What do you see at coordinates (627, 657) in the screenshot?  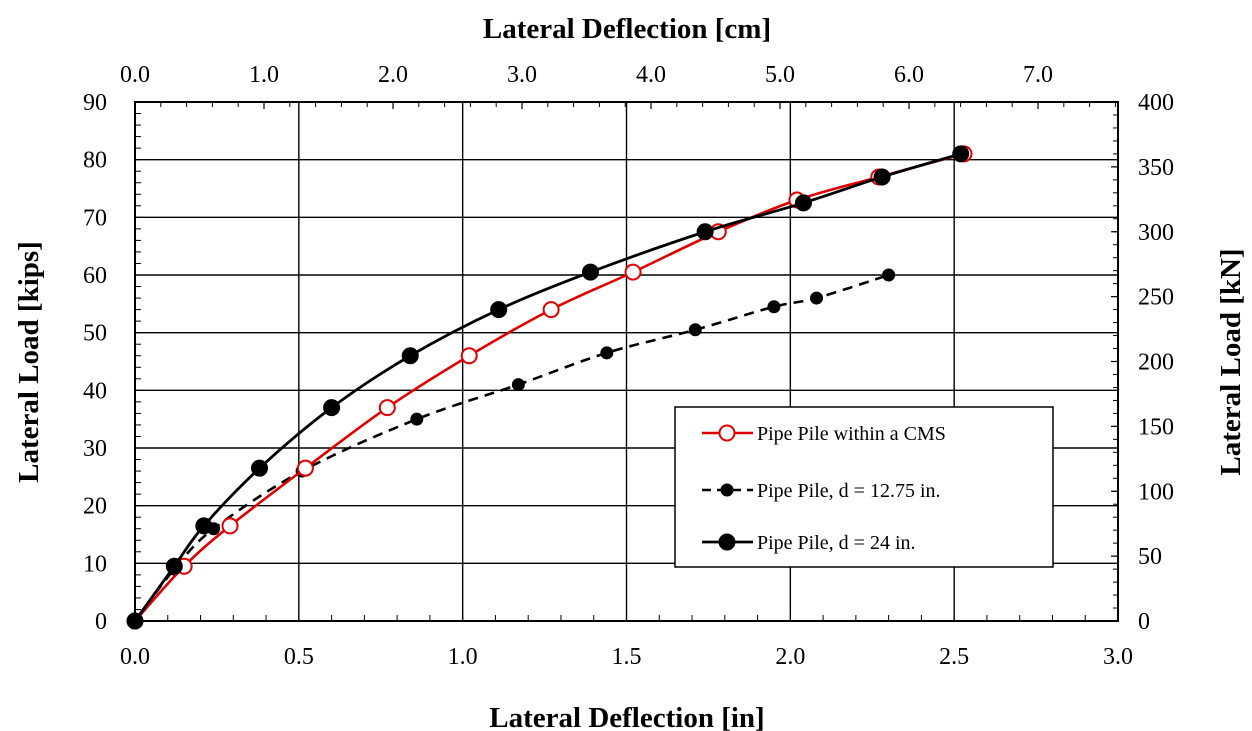 I see `x-bottom-tick-label: 1.5` at bounding box center [627, 657].